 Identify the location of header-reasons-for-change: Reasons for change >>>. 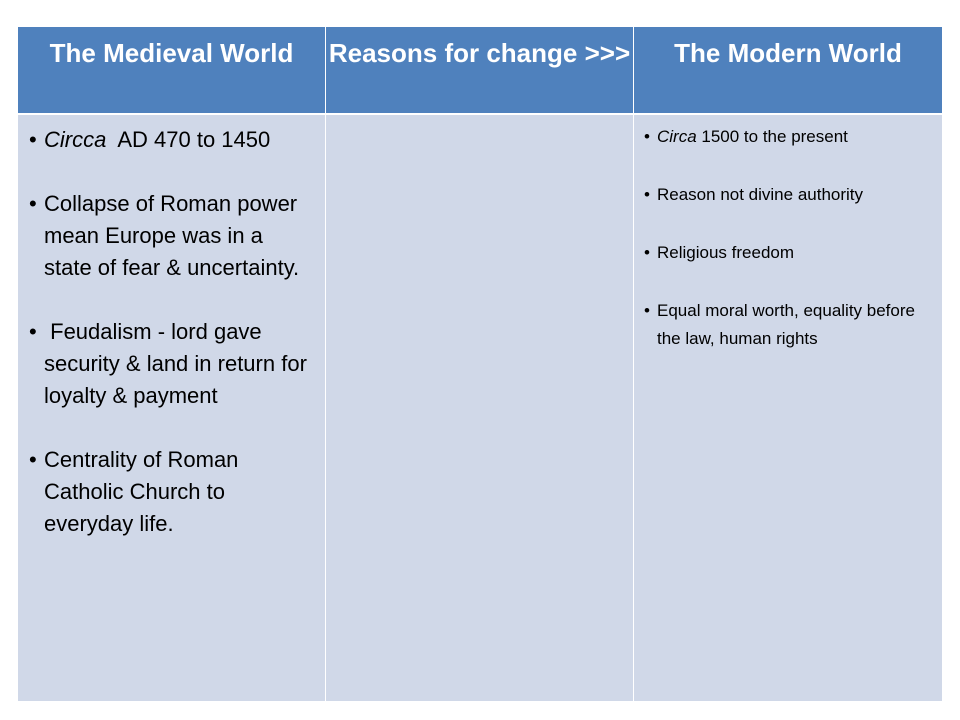
(479, 70).